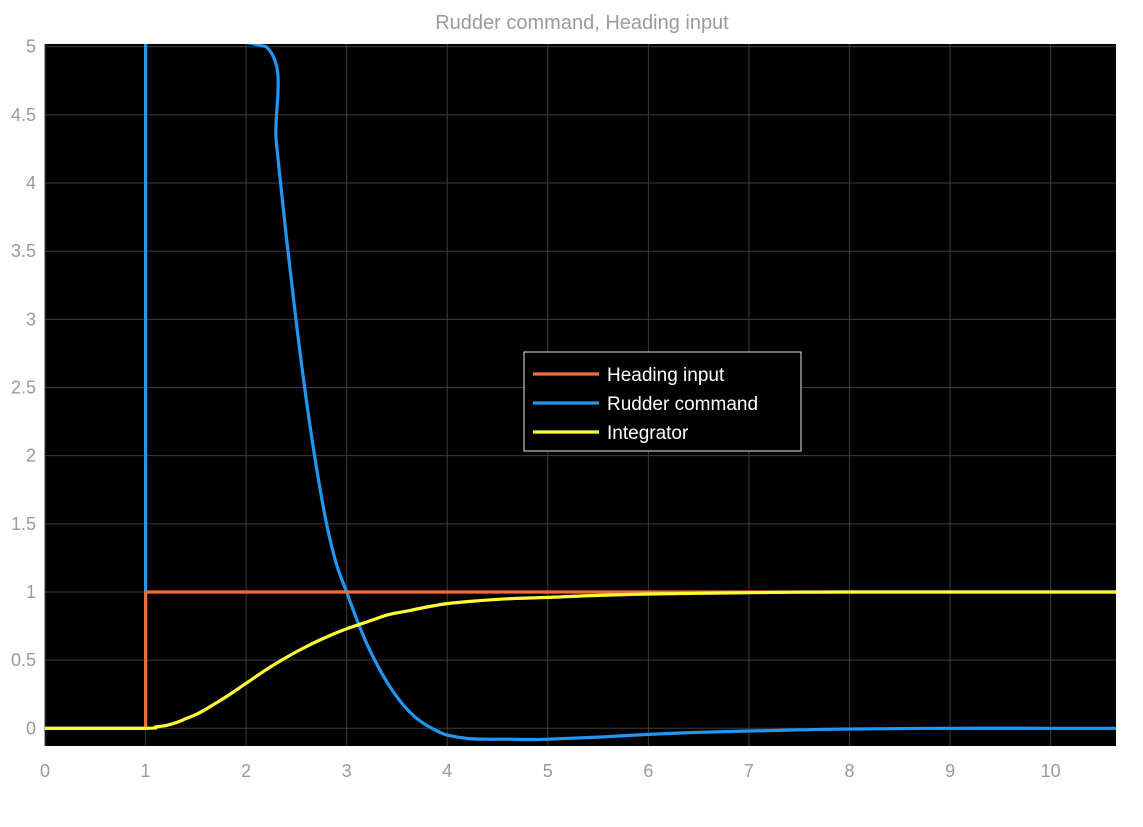 This screenshot has height=827, width=1143. What do you see at coordinates (23, 388) in the screenshot?
I see `y-tick-label: 2.5` at bounding box center [23, 388].